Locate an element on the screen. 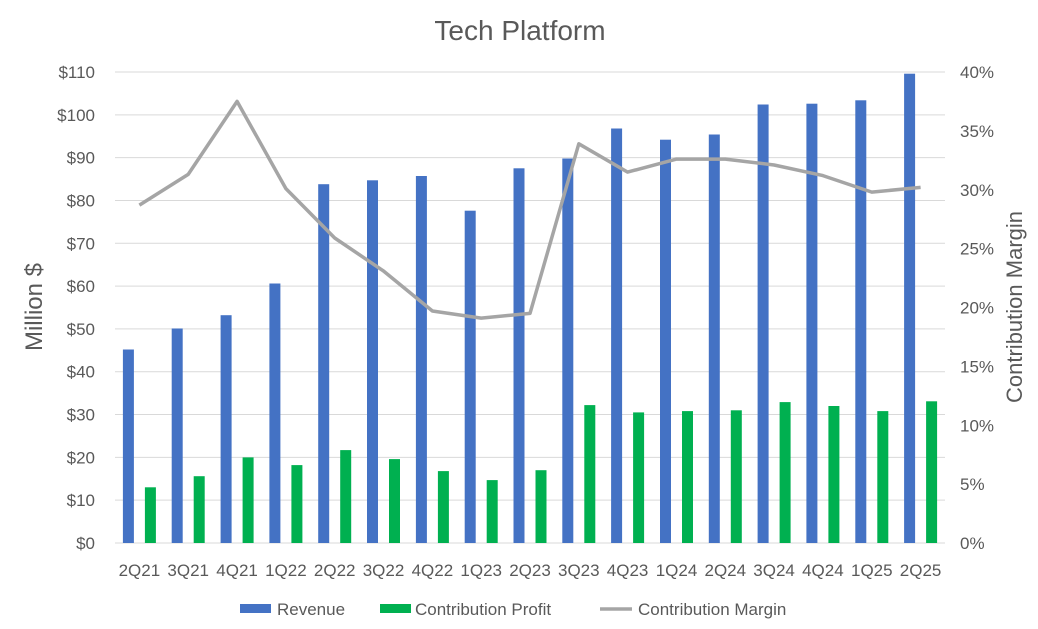  y-axis-label-right: Contribution Margin is located at coordinates (1014, 307).